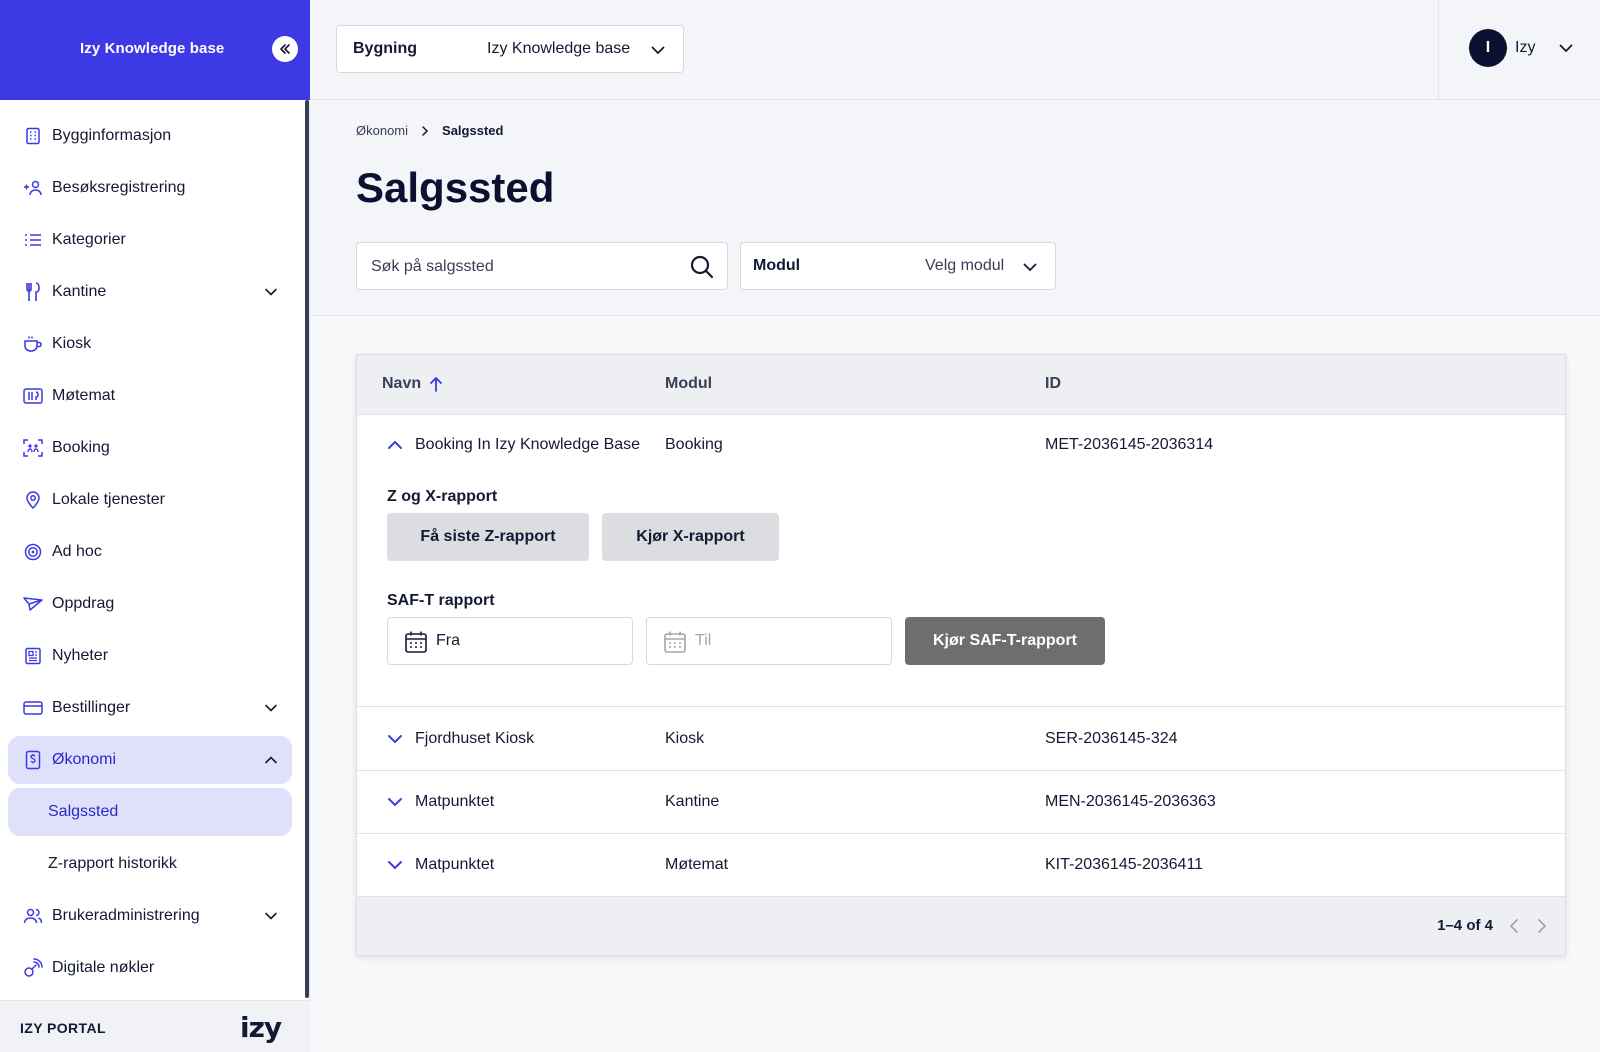 The height and width of the screenshot is (1052, 1600). Describe the element at coordinates (1005, 641) in the screenshot. I see `run-saft-report-button: Kjør SAF-T-rapport` at that location.